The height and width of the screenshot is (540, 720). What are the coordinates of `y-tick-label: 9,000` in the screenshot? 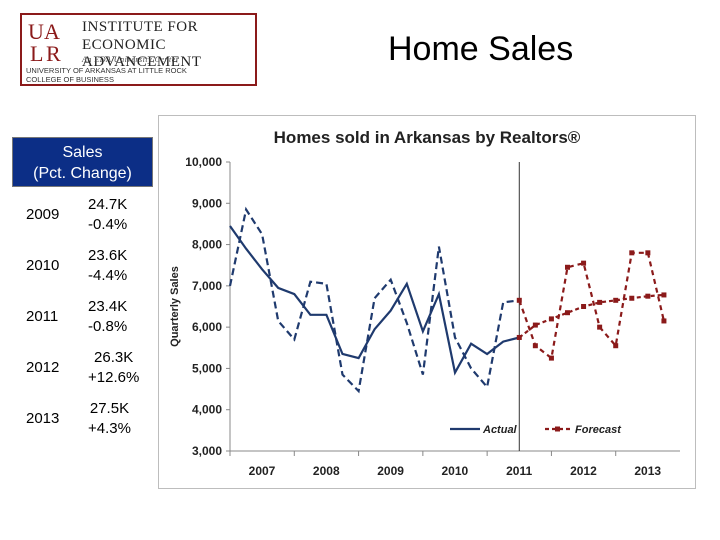 It's located at (207, 203).